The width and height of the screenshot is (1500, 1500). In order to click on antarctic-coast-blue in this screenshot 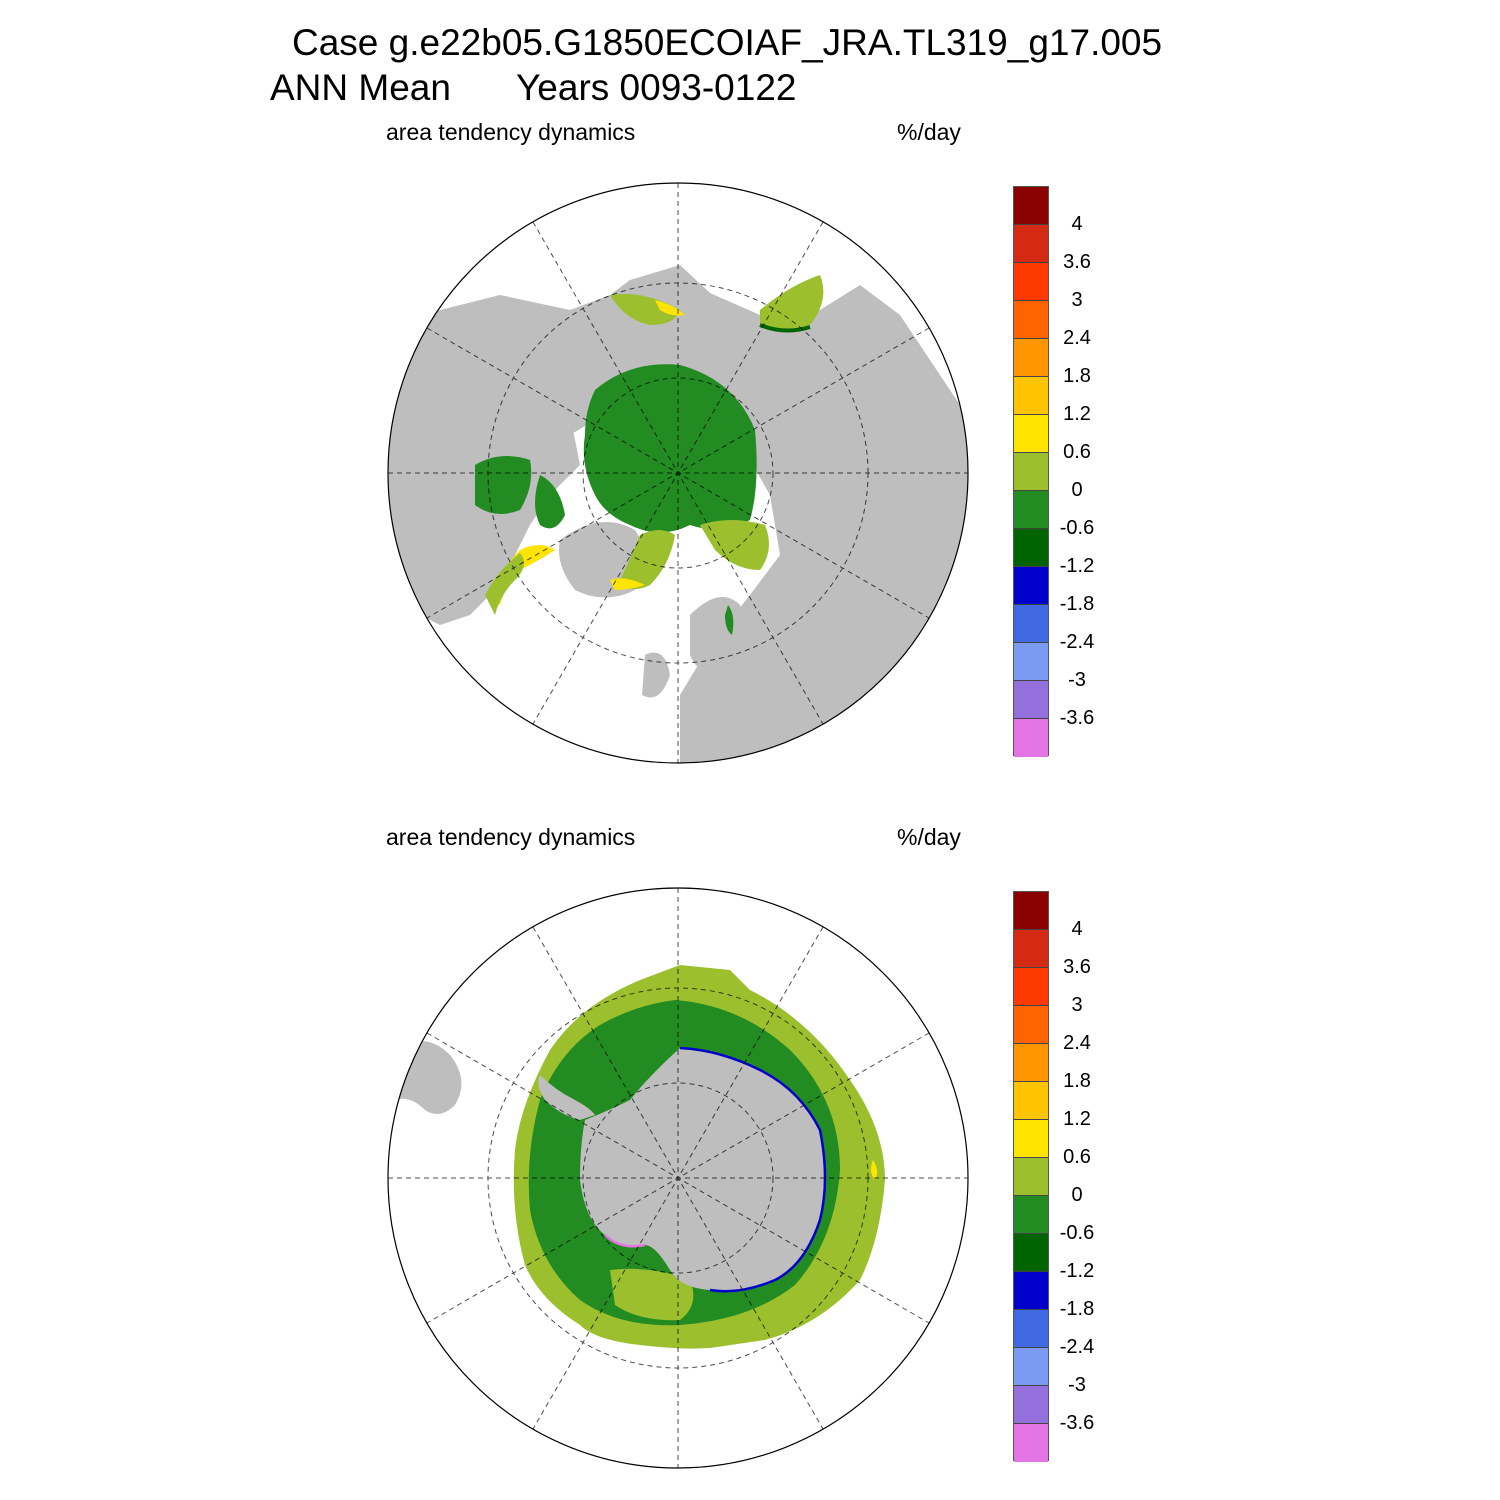, I will do `click(753, 1169)`.